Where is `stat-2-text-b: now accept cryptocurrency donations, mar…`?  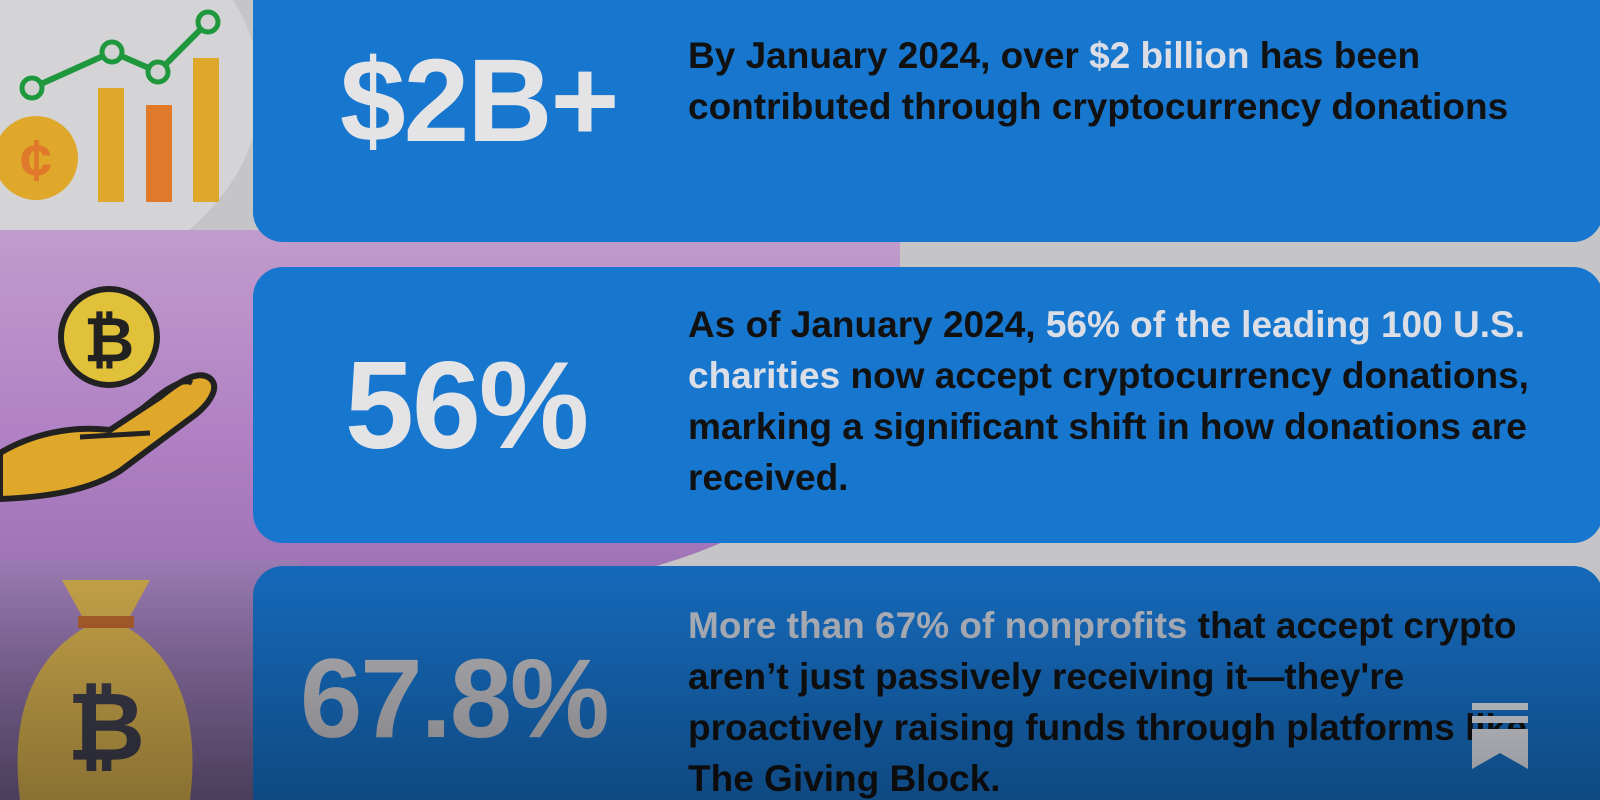
stat-2-text-b: now accept cryptocurrency donations, mar… is located at coordinates (1108, 426).